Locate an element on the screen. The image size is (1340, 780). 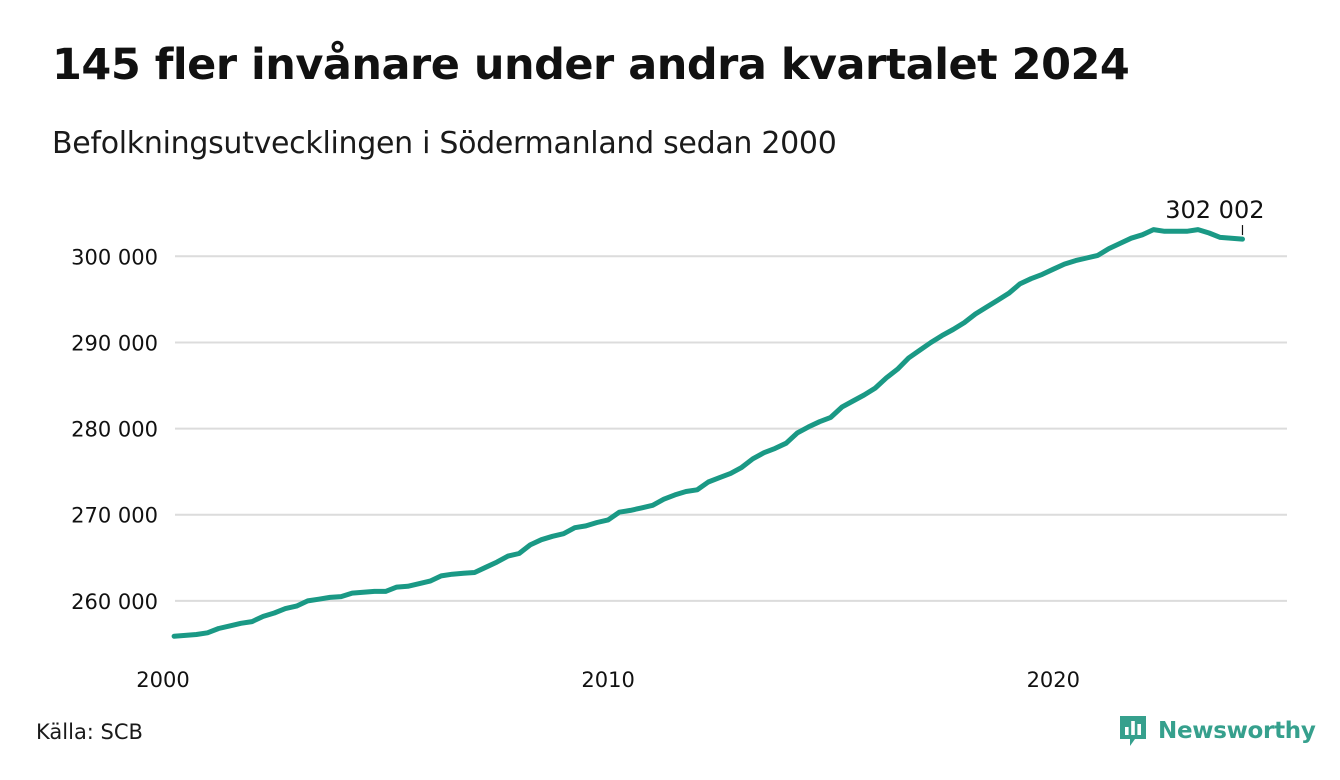
y-tick-label: 260 000 is located at coordinates (114, 602).